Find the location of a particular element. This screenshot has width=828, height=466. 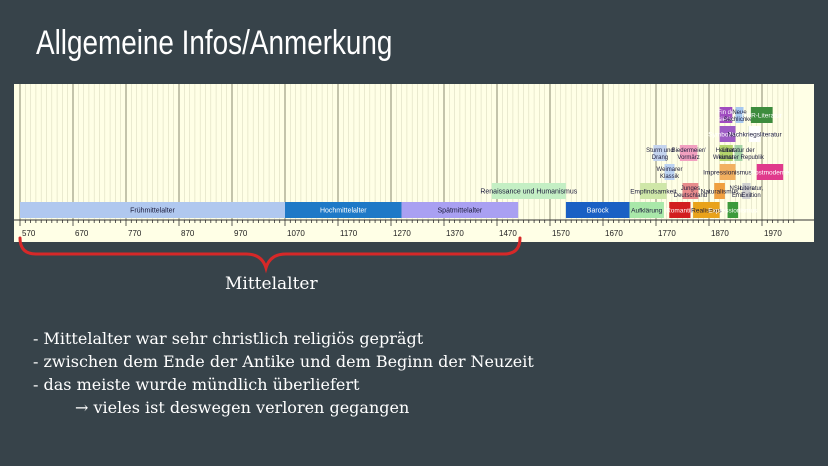

epoch-label: DDR-Literatur is located at coordinates (762, 116).